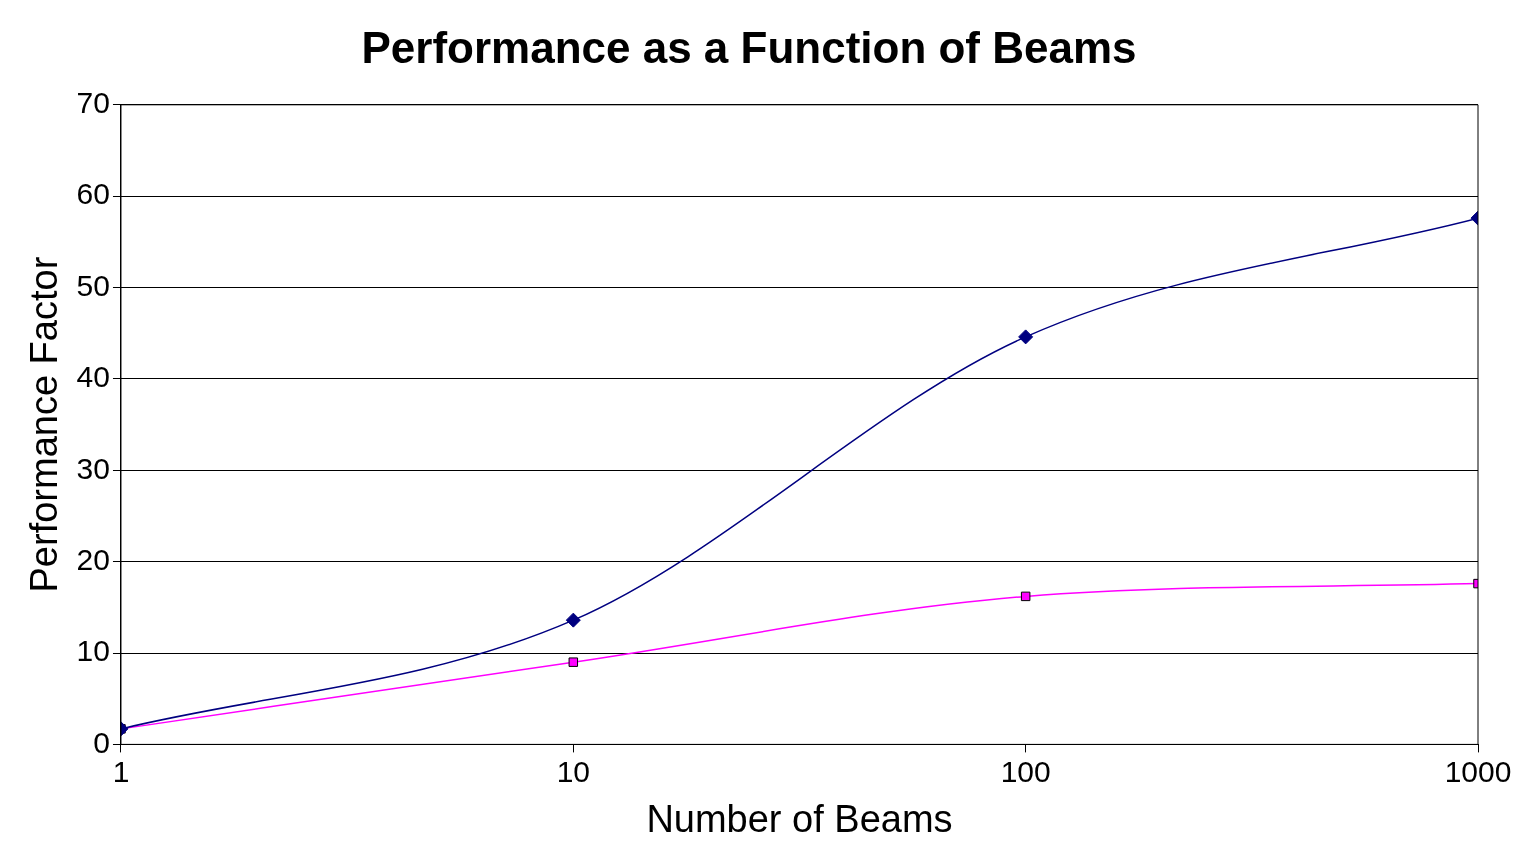  I want to click on y-tick-label: 50, so click(93, 285).